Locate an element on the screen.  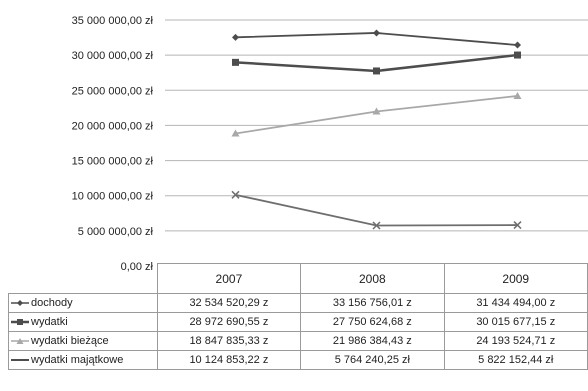
data-label: 31 434 494,00 z is located at coordinates (515, 303).